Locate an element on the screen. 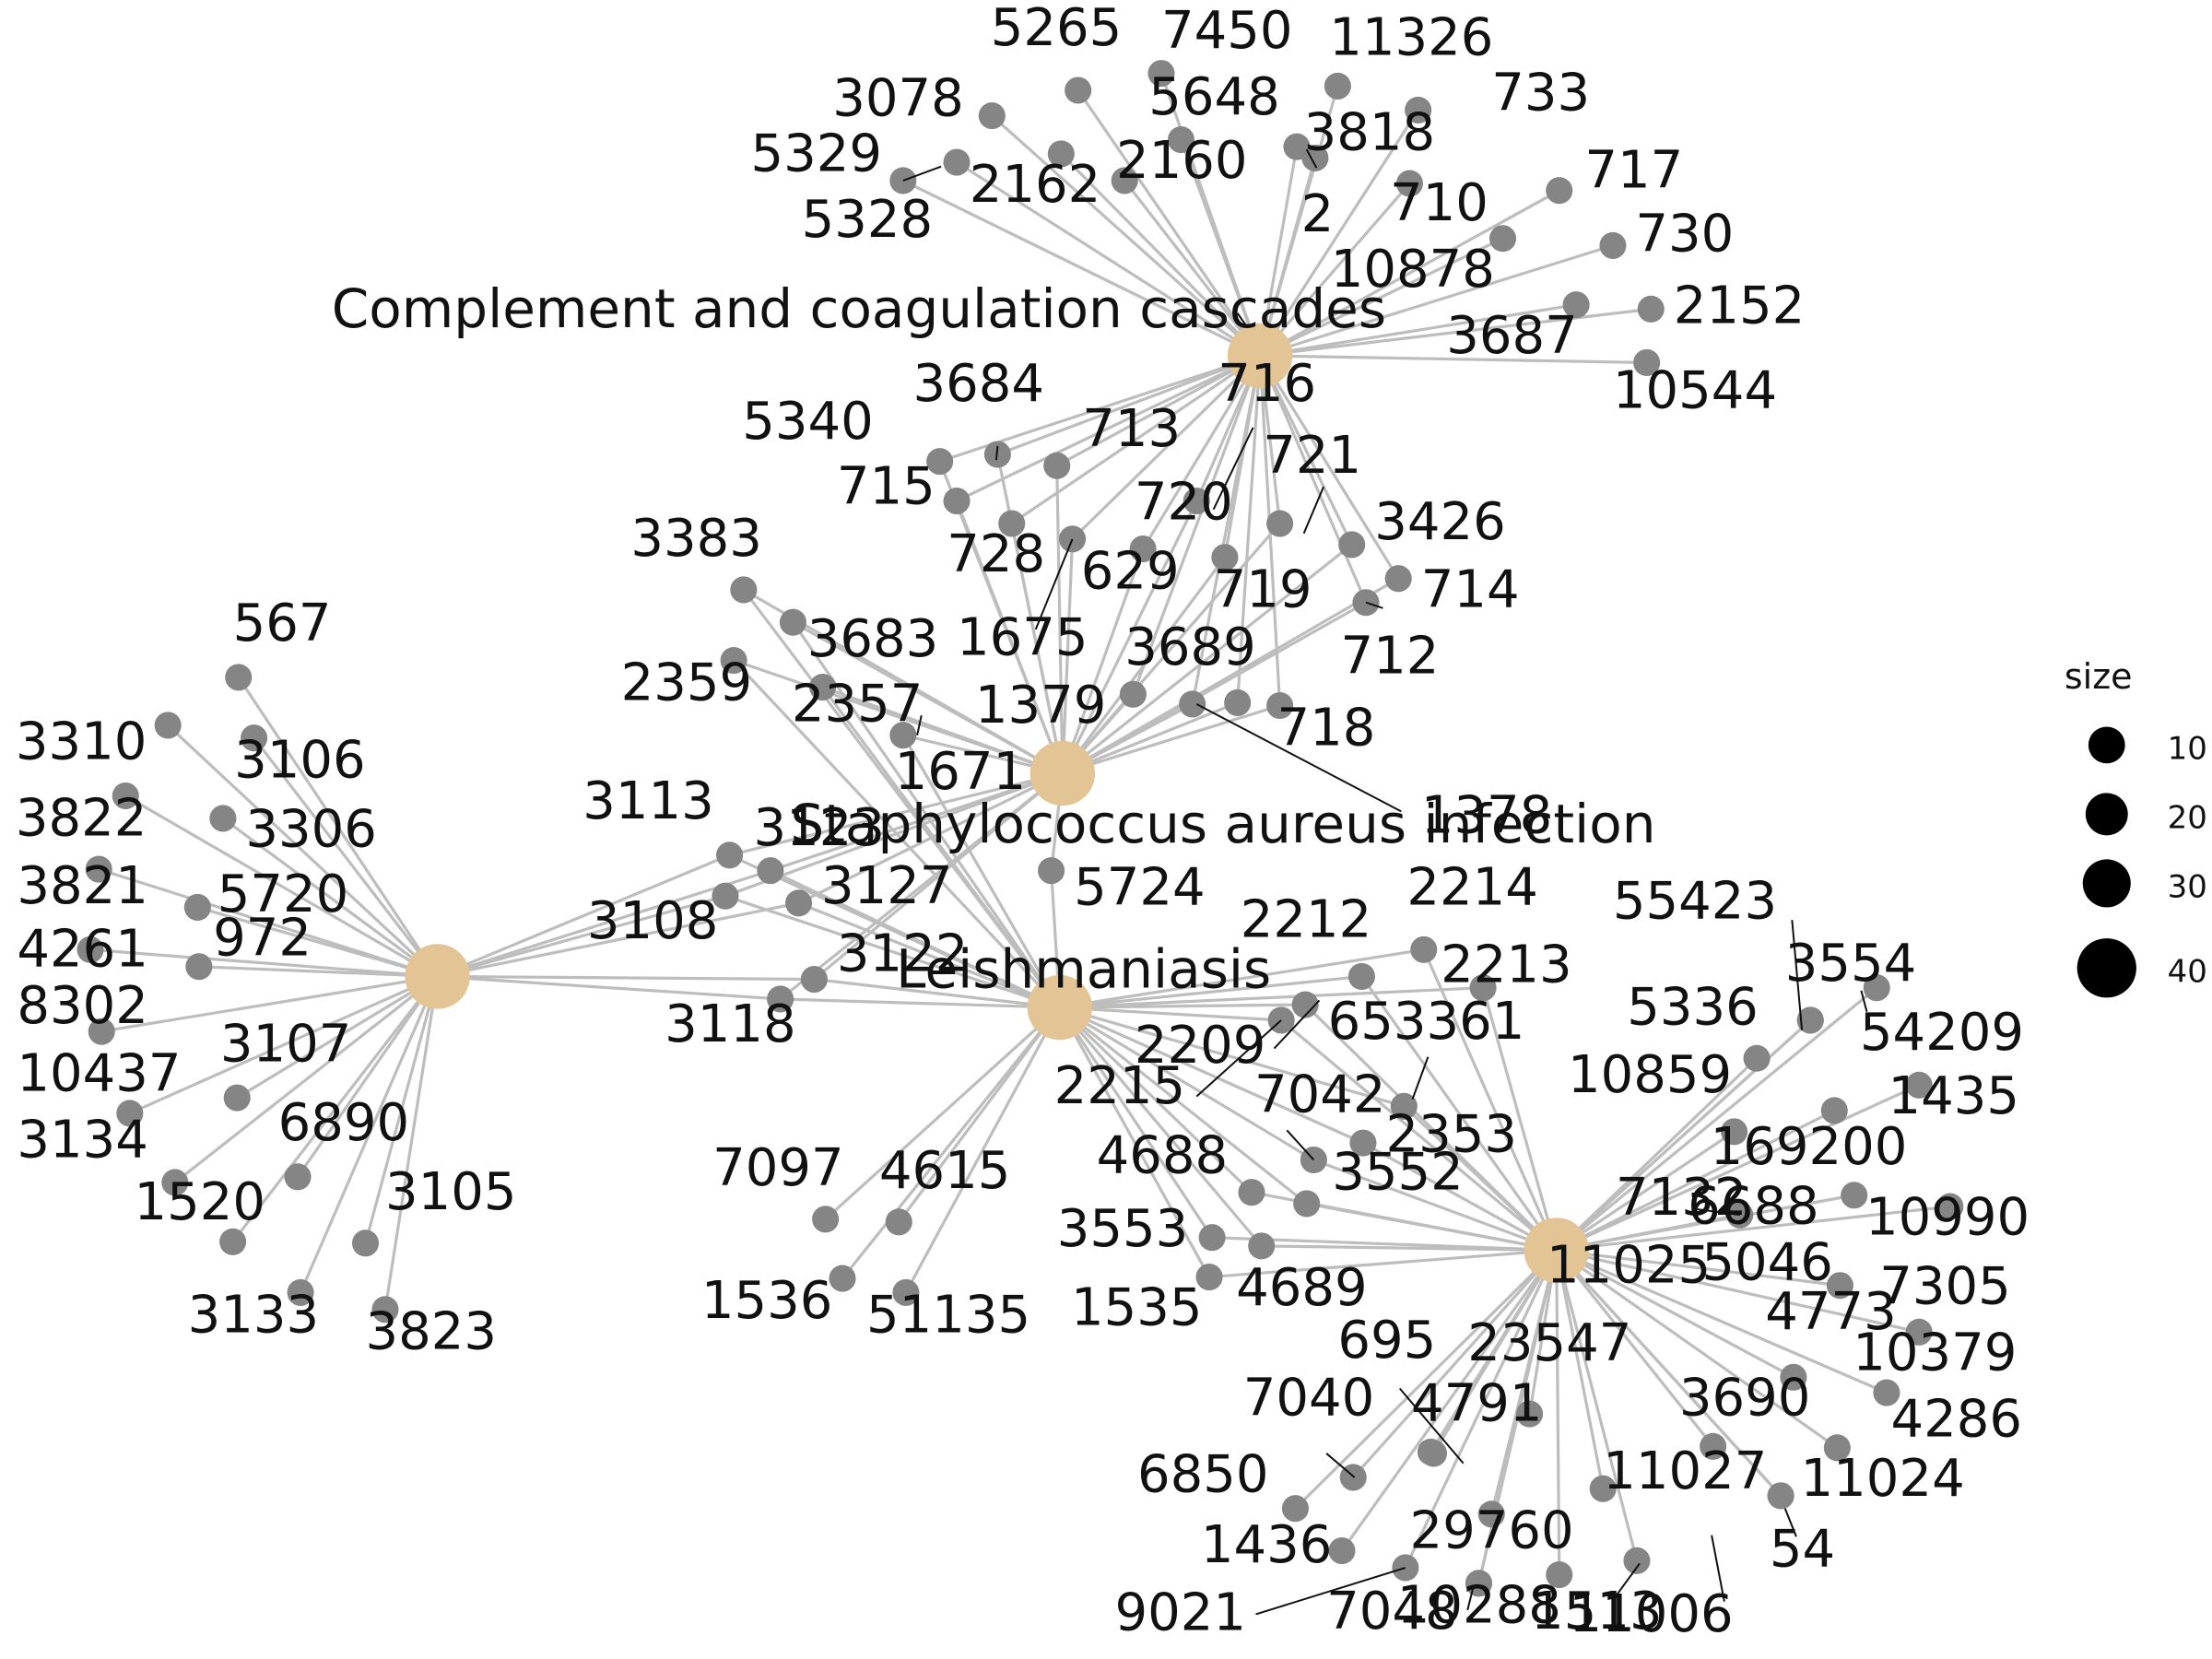 The width and height of the screenshot is (2212, 1659). gene-label: 714 is located at coordinates (1470, 589).